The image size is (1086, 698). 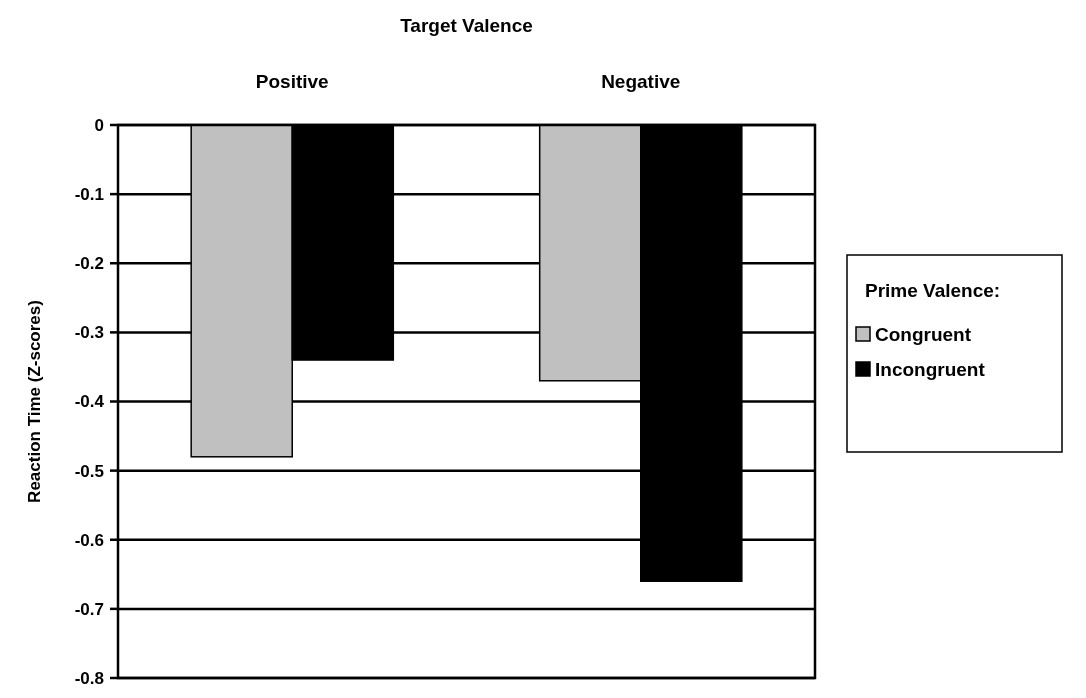 What do you see at coordinates (466, 25) in the screenshot?
I see `chart-title: Target Valence` at bounding box center [466, 25].